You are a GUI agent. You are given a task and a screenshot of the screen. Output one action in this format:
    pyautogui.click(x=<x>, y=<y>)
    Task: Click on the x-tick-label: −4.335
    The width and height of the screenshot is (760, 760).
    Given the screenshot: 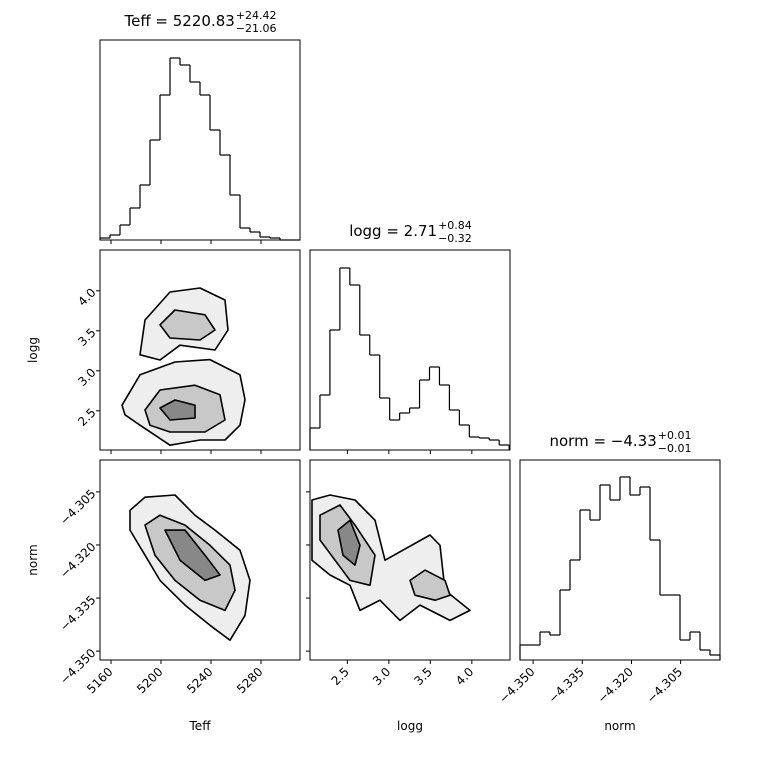 What is the action you would take?
    pyautogui.click(x=566, y=685)
    